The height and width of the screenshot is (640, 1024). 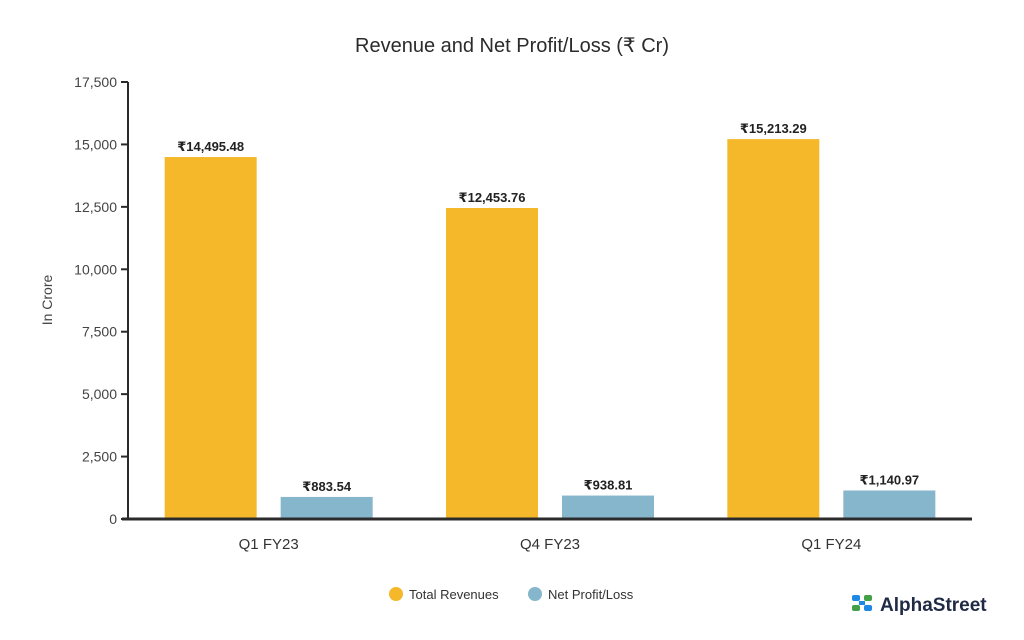 What do you see at coordinates (591, 594) in the screenshot?
I see `legend-label: Net Profit/Loss` at bounding box center [591, 594].